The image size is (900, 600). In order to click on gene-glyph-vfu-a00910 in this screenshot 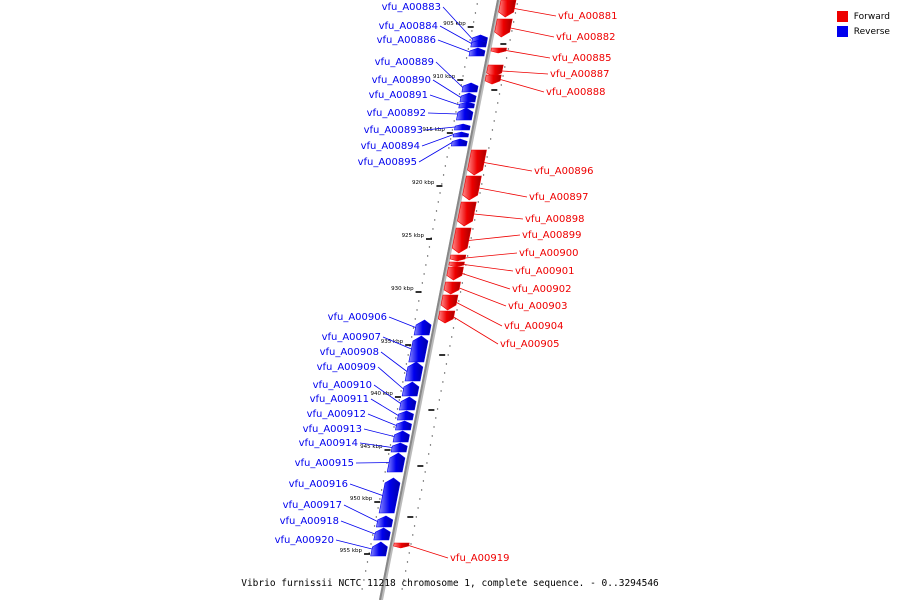, I will do `click(408, 403)`.